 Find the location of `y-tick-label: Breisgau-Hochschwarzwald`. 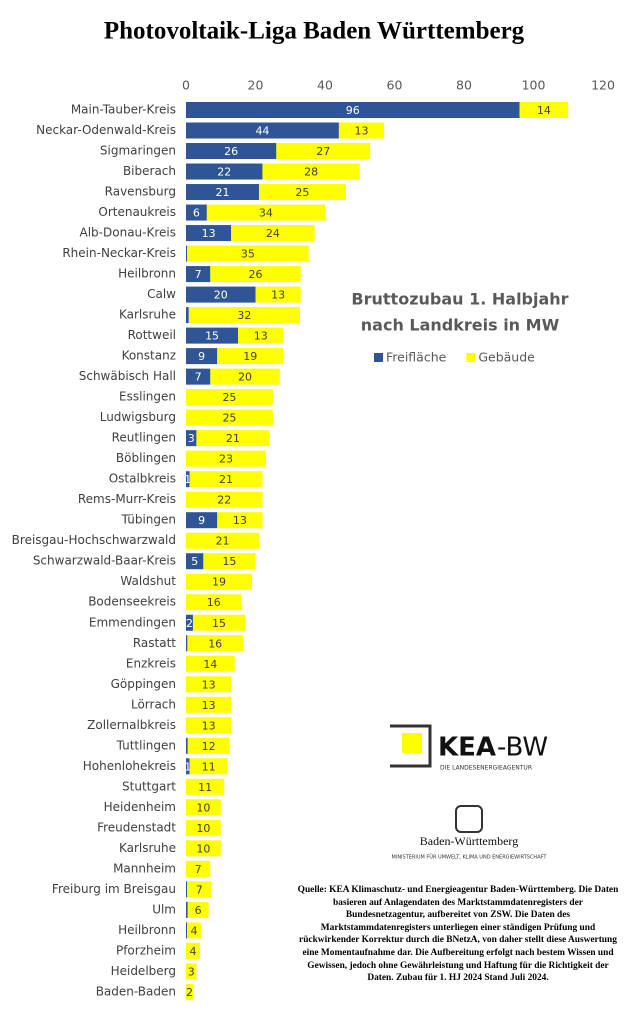

y-tick-label: Breisgau-Hochschwarzwald is located at coordinates (94, 540).